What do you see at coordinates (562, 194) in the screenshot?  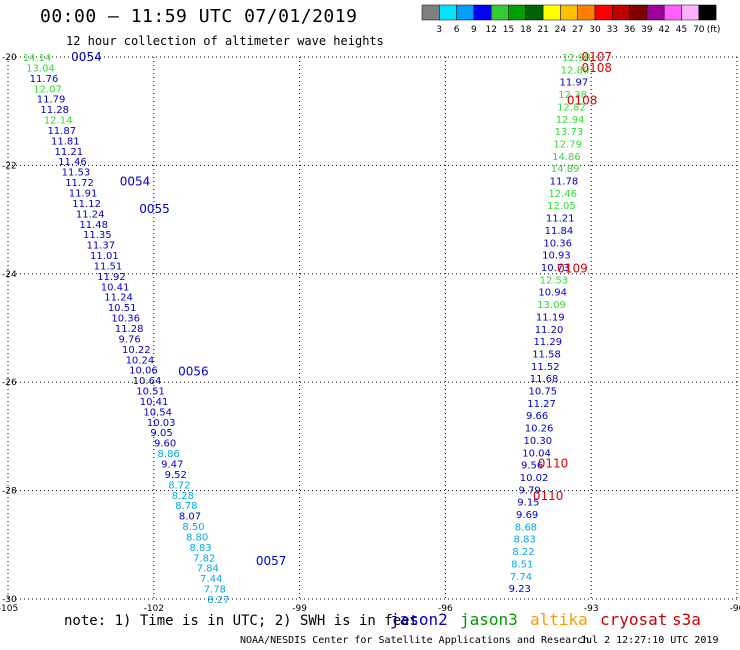 I see `wave-height-point-right: 12.46` at bounding box center [562, 194].